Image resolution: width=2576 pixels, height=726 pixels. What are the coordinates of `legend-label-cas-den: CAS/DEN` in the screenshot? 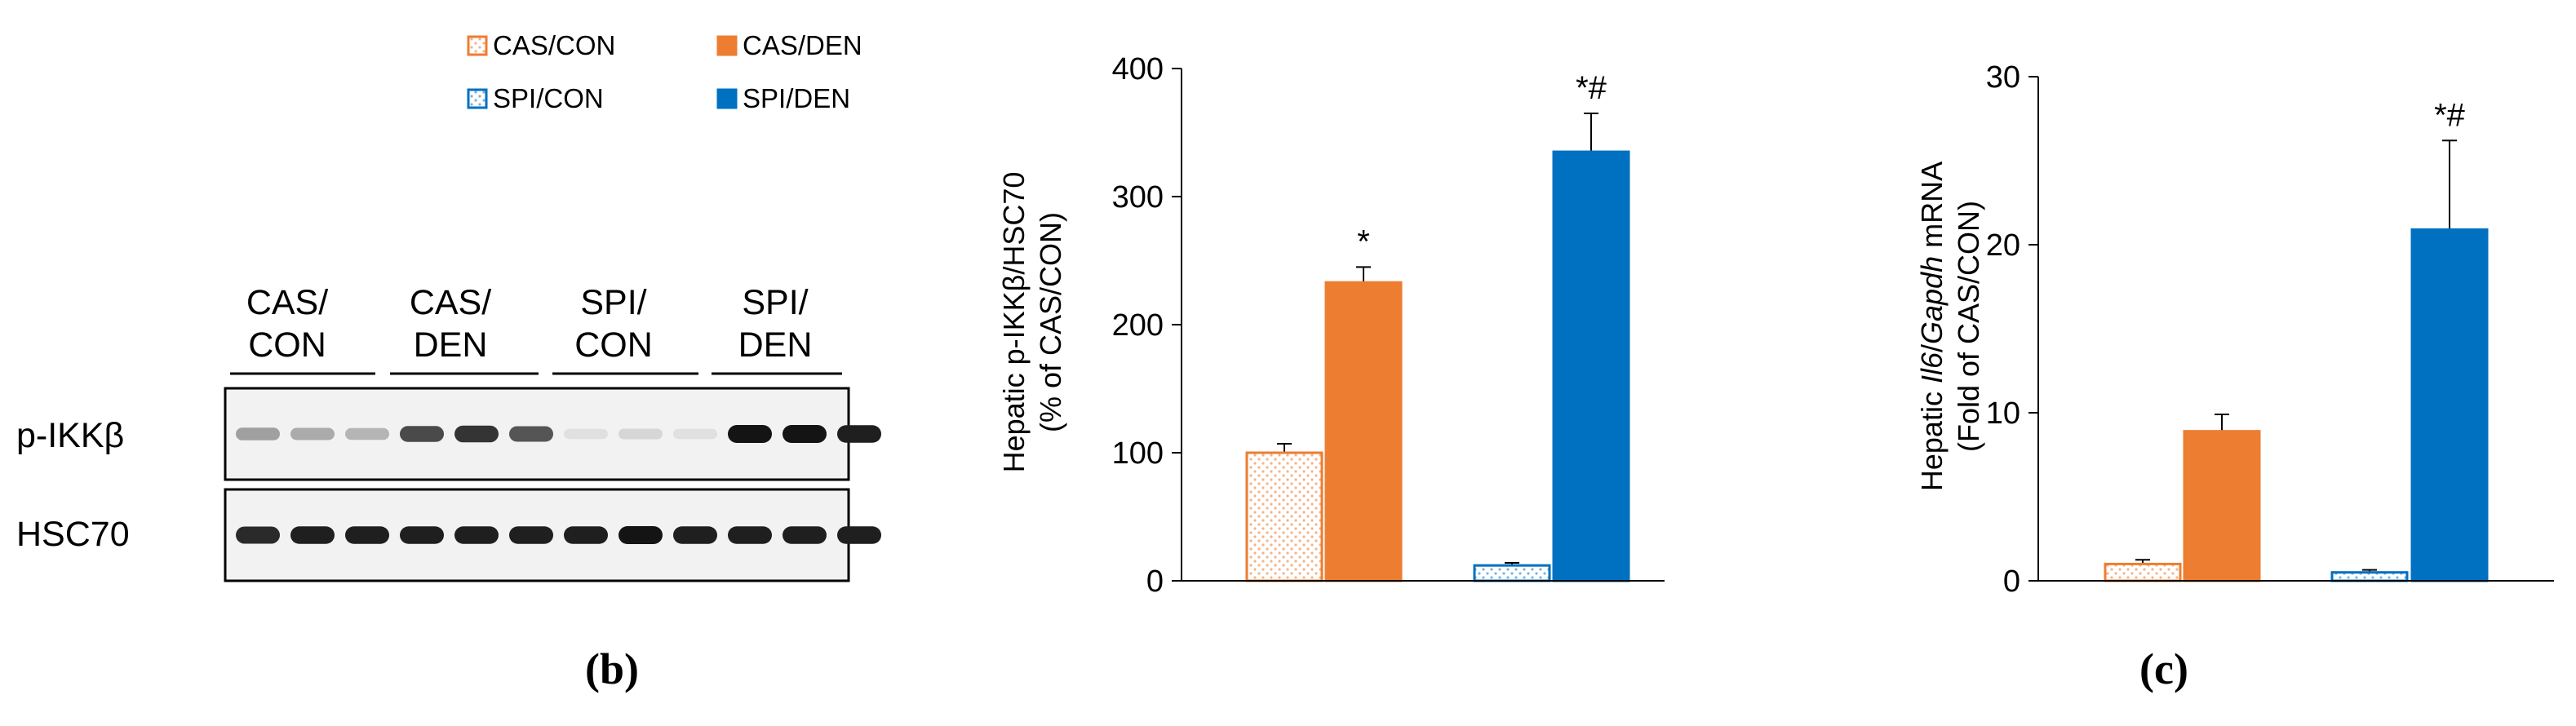 It's located at (802, 45).